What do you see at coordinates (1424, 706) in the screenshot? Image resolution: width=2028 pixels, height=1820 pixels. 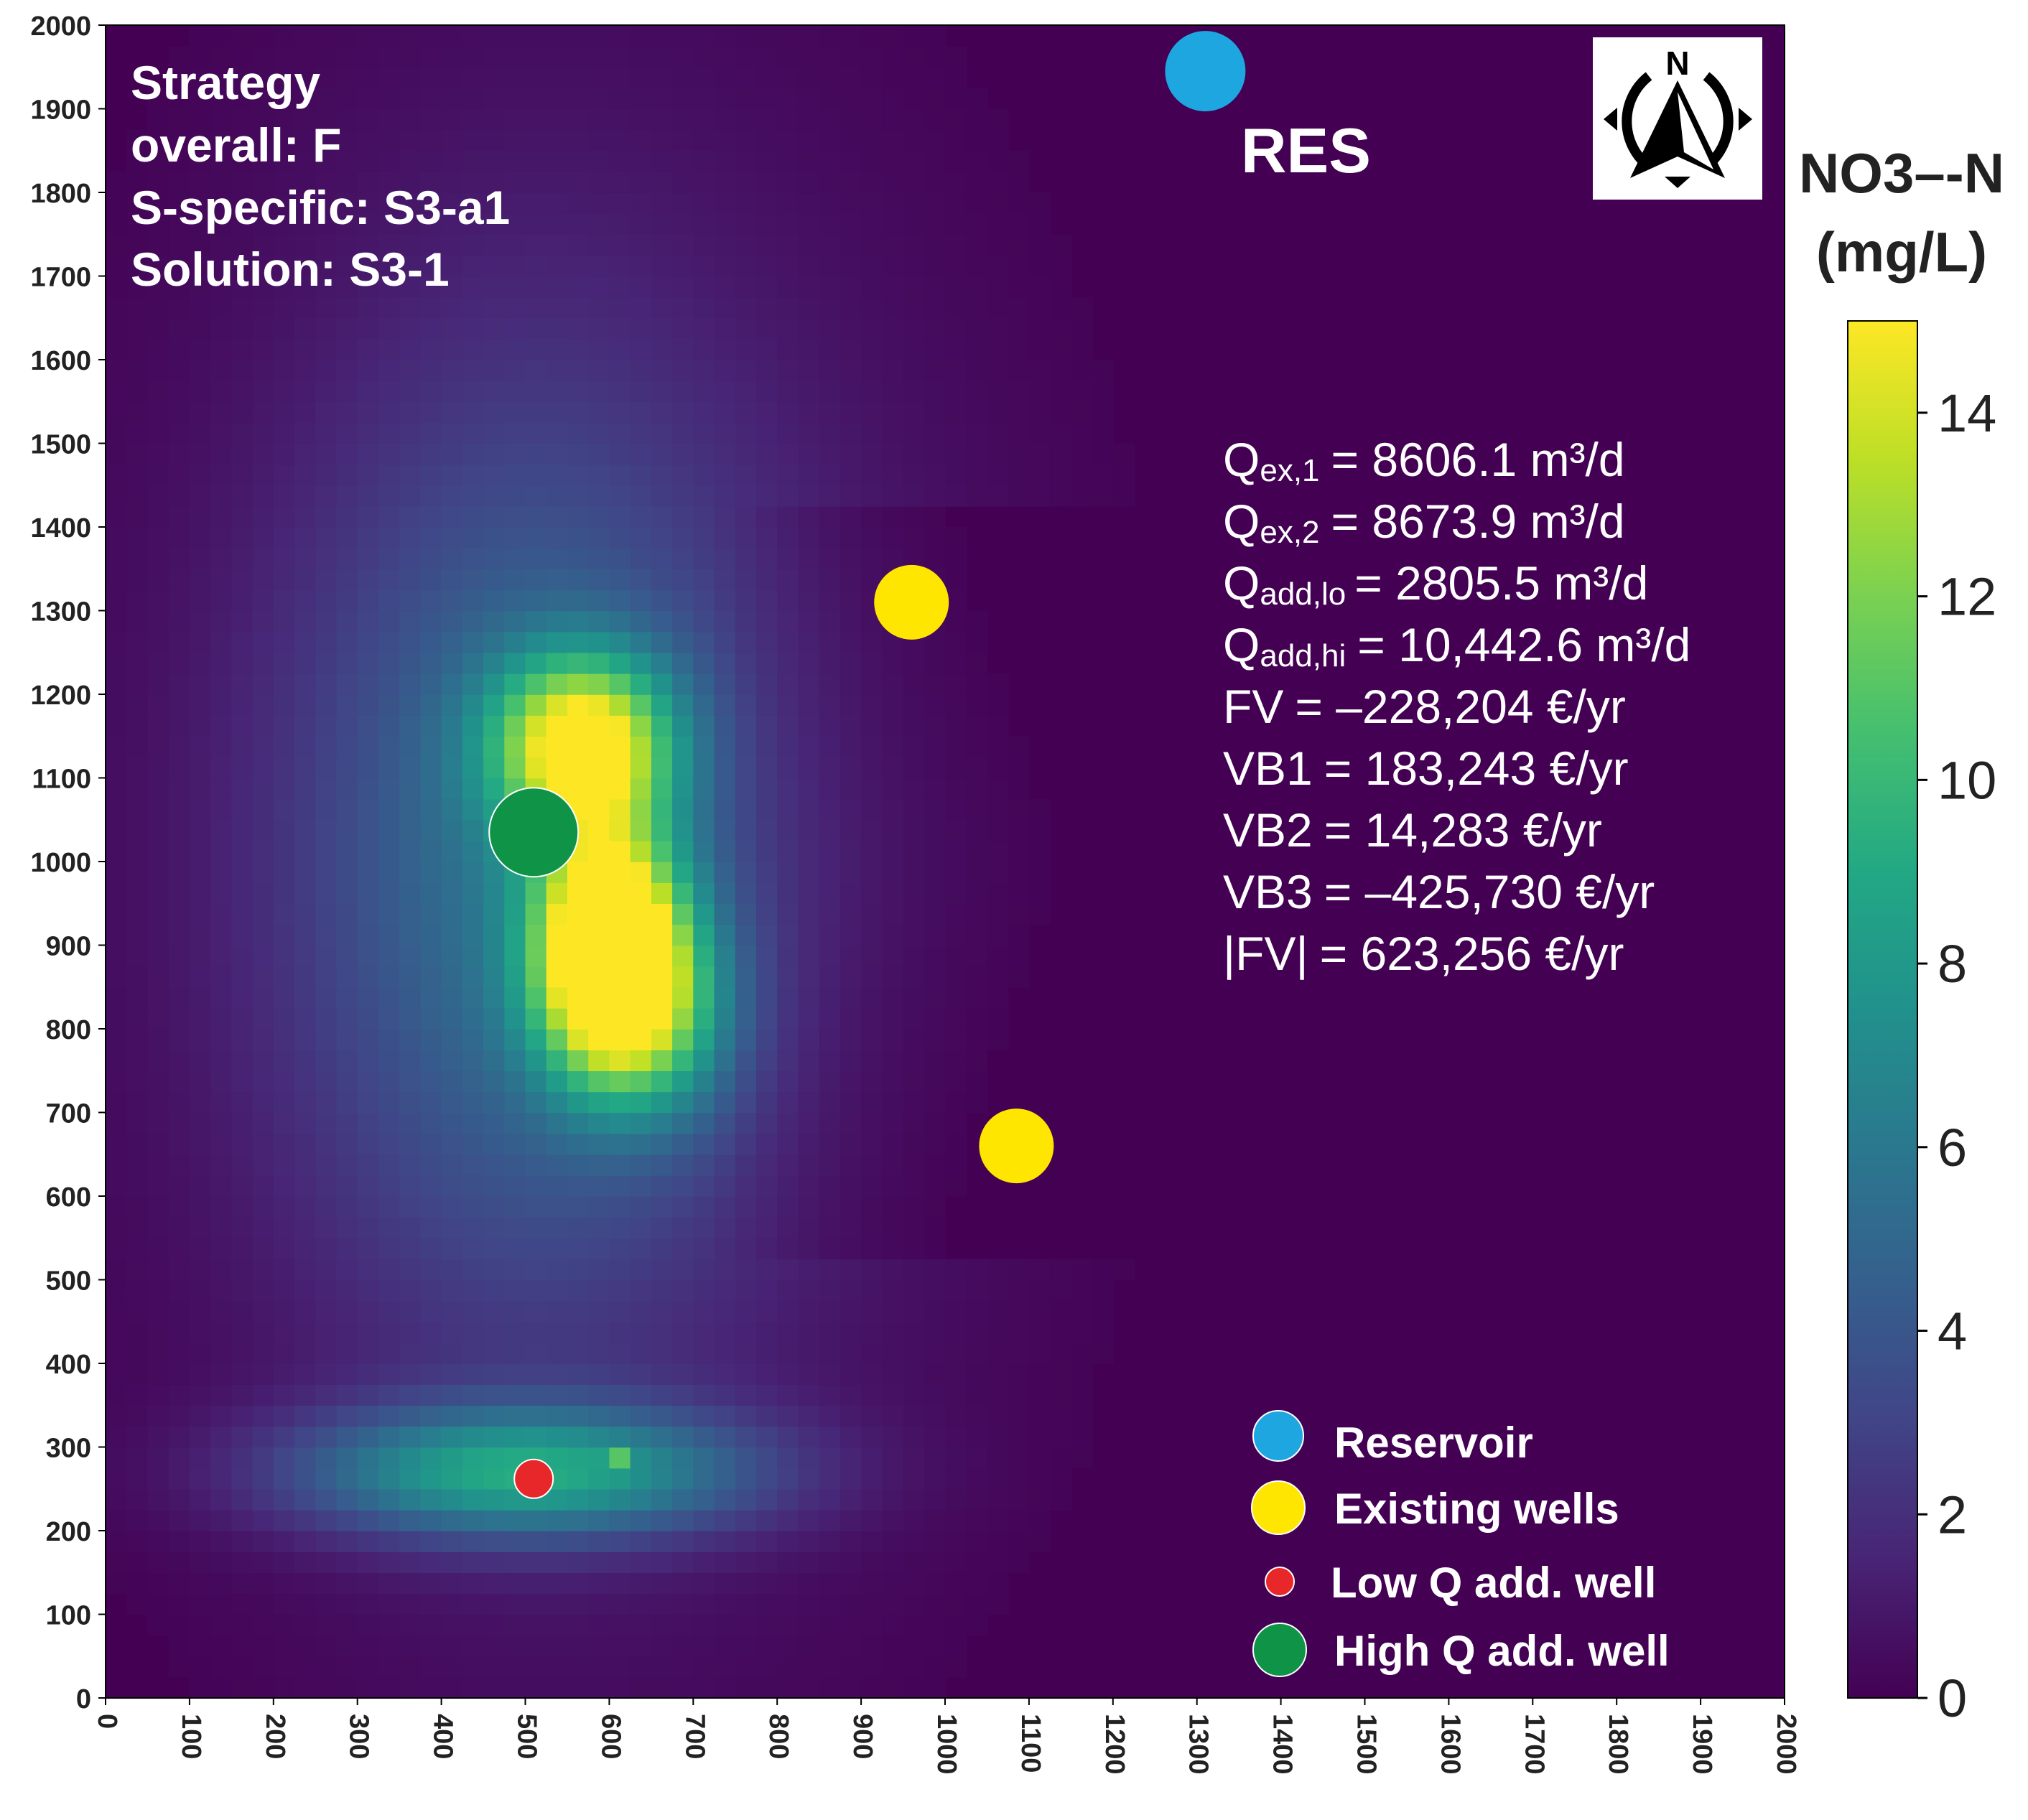 I see `result-fv: FV = –228,204 €/yr` at bounding box center [1424, 706].